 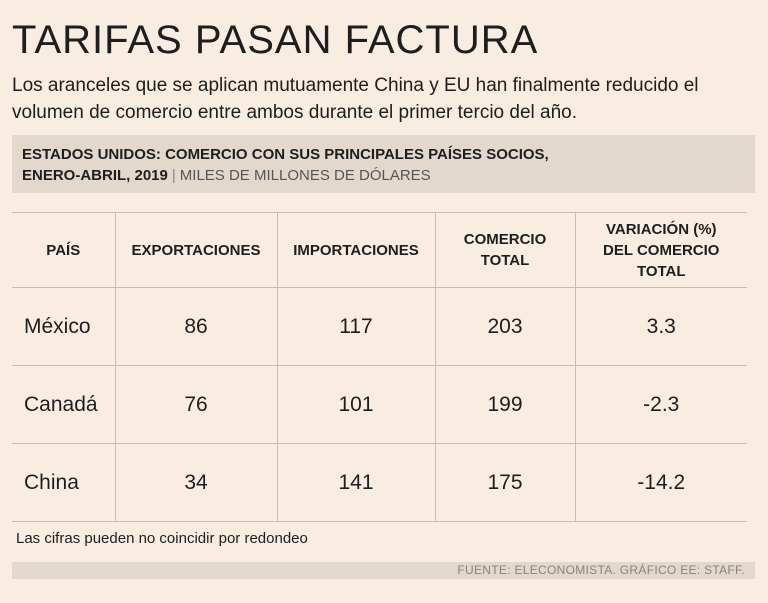 What do you see at coordinates (355, 482) in the screenshot?
I see `cell-imports: 141` at bounding box center [355, 482].